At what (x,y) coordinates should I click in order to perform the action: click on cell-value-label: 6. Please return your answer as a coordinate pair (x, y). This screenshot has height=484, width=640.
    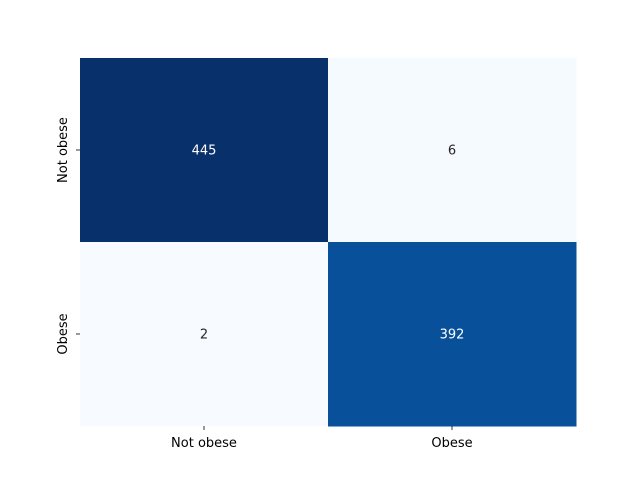
    Looking at the image, I should click on (452, 151).